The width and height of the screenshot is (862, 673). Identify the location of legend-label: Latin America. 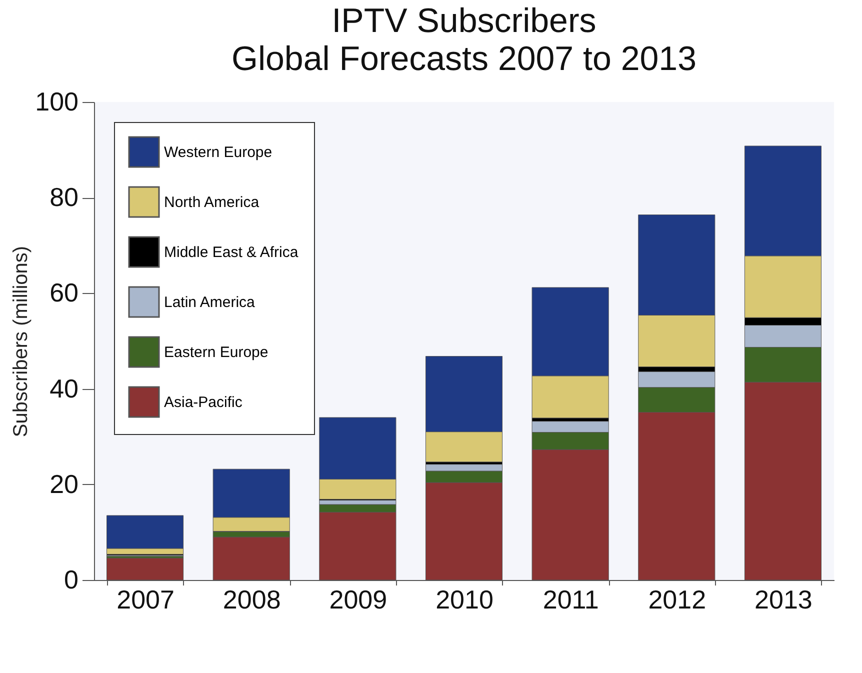
(210, 302).